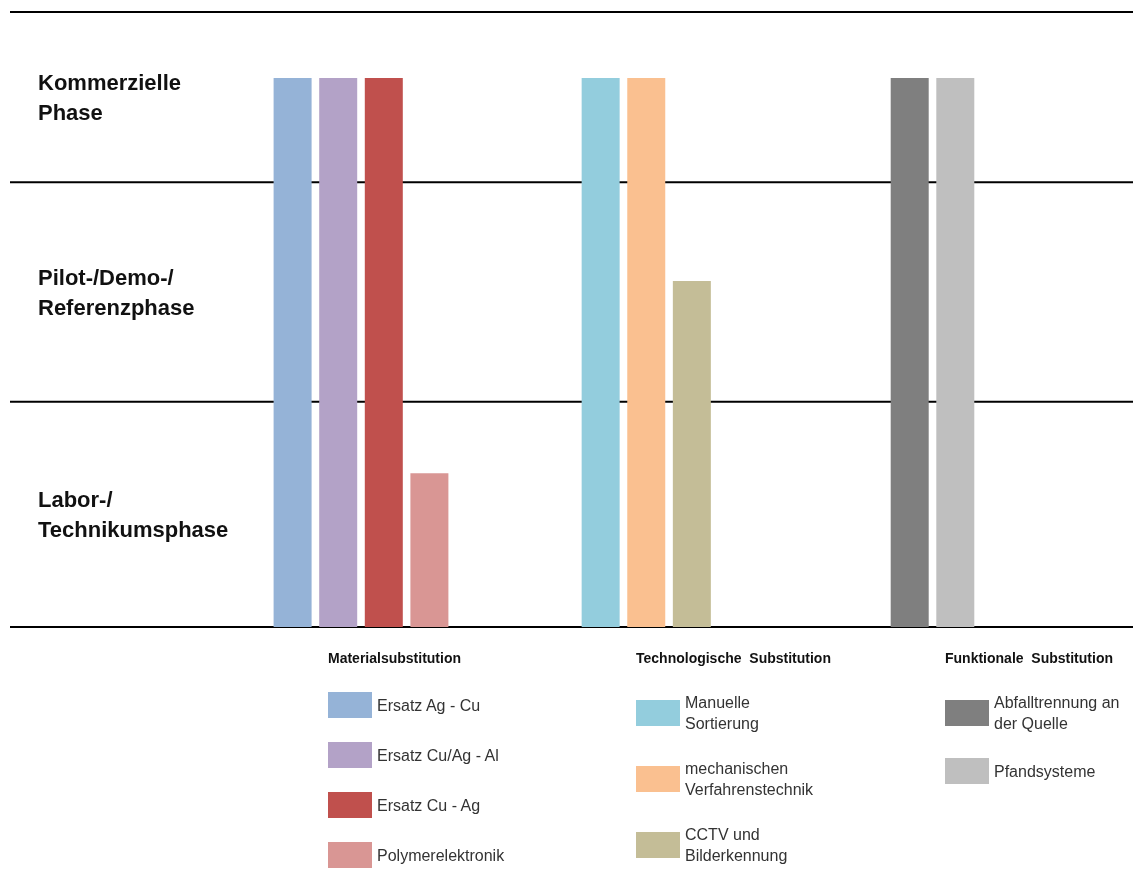 Image resolution: width=1133 pixels, height=886 pixels. What do you see at coordinates (1045, 771) in the screenshot?
I see `legend-label: Pfandsysteme` at bounding box center [1045, 771].